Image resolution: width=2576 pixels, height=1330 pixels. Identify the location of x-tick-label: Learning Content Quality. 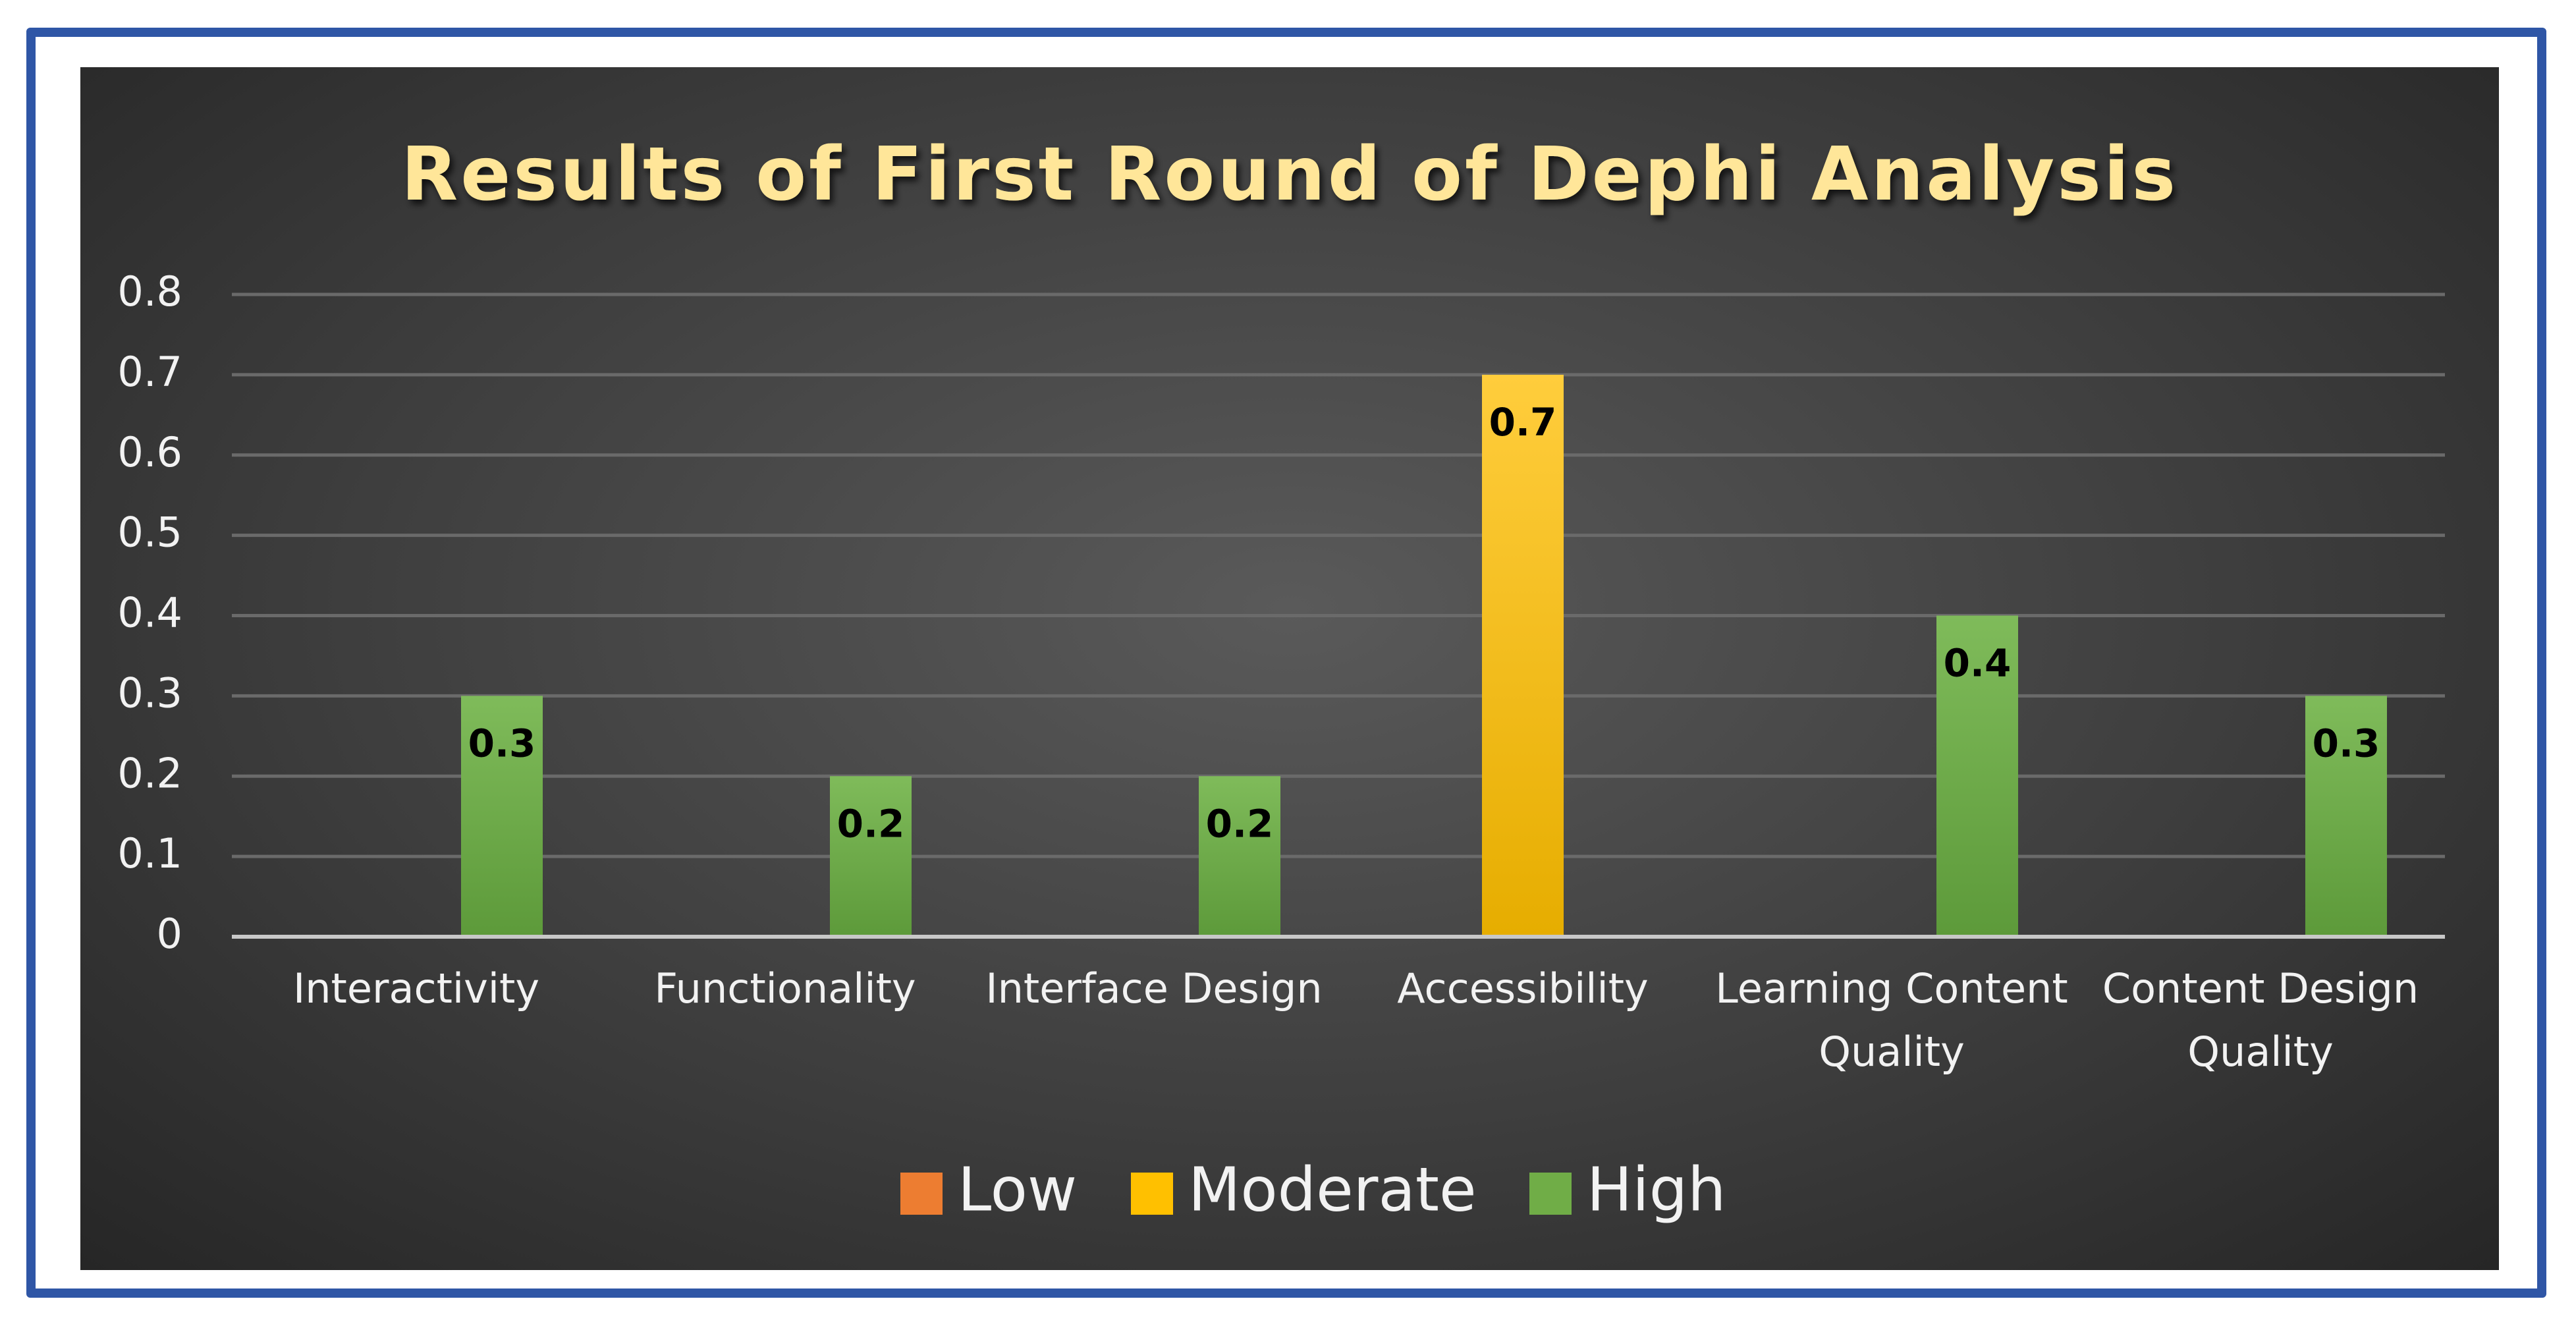
(1891, 1020).